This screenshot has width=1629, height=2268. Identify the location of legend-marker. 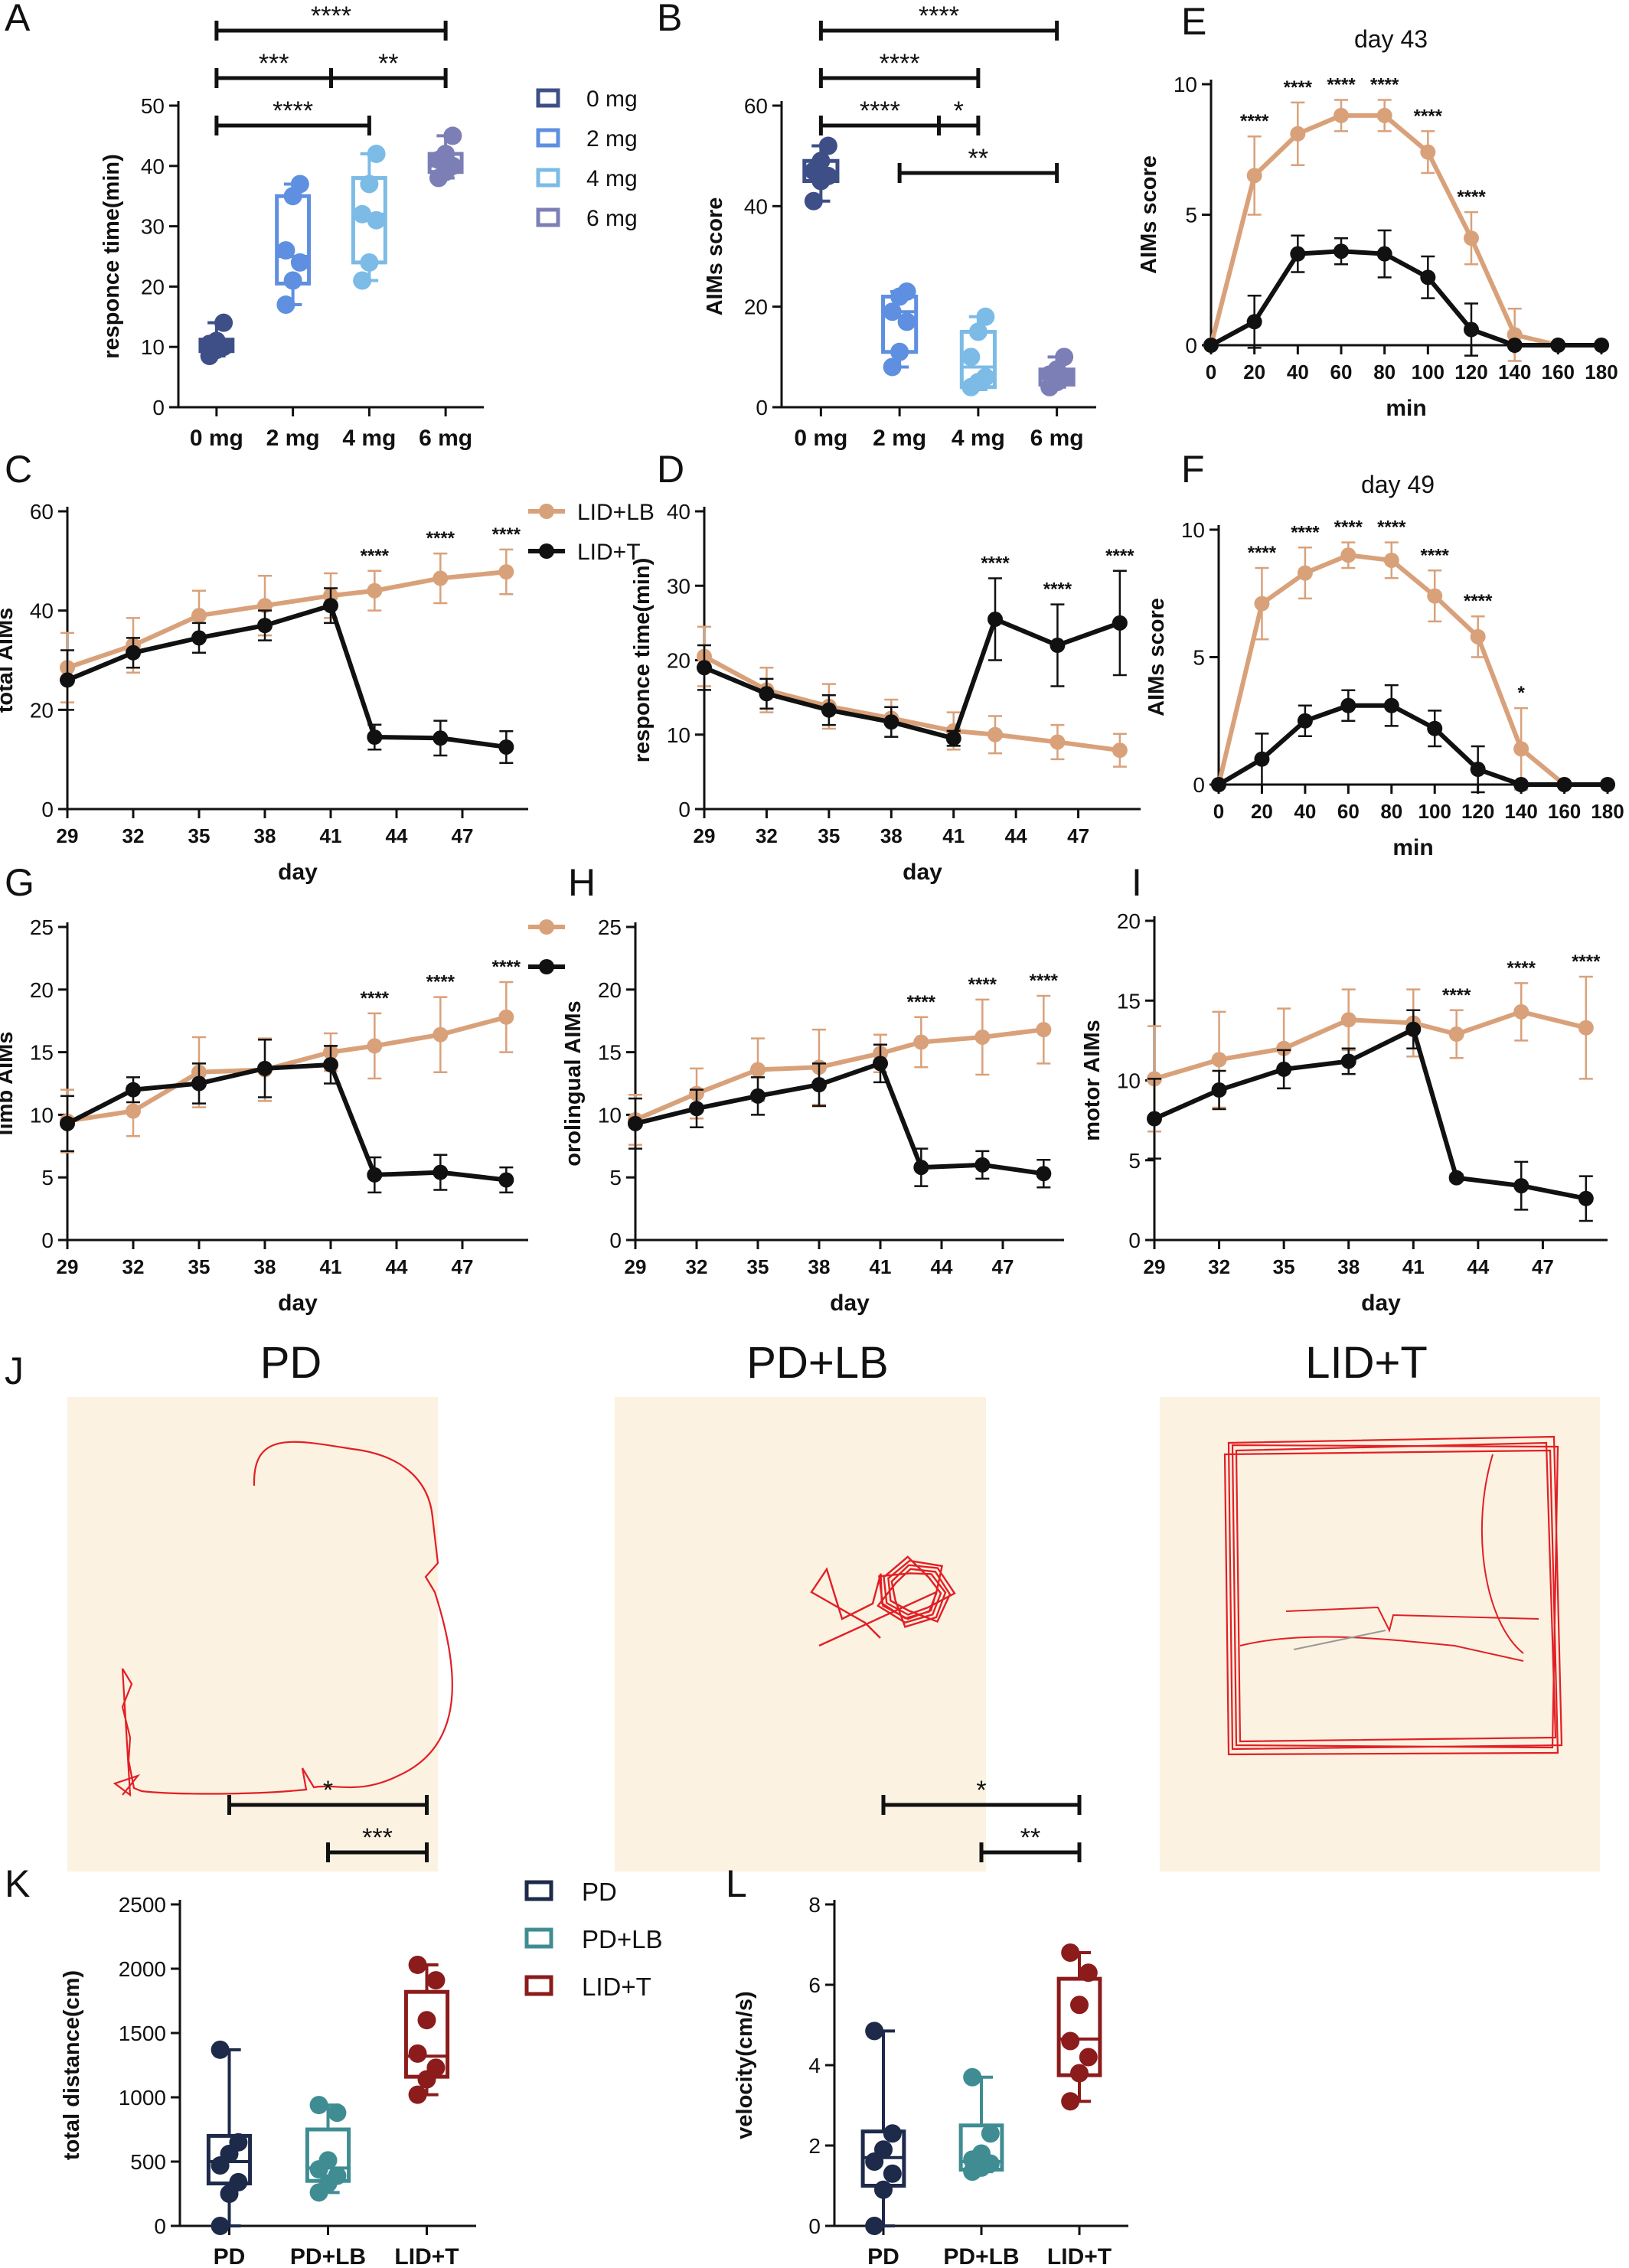
(546, 511).